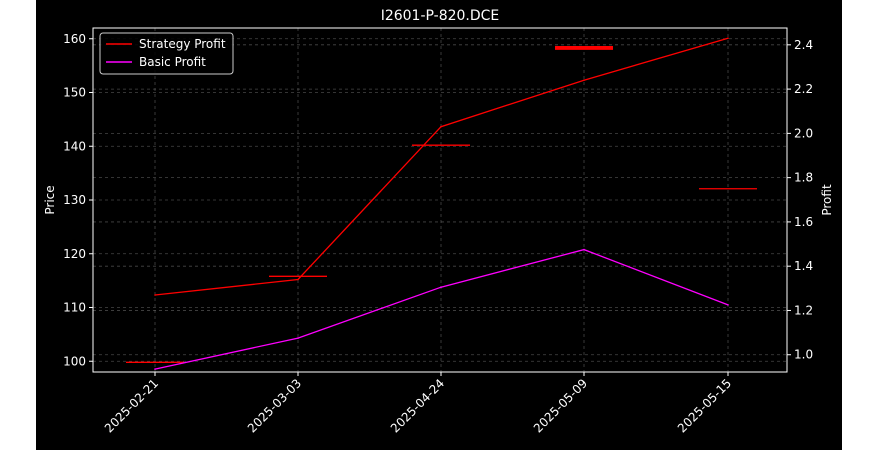 This screenshot has height=450, width=878. Describe the element at coordinates (803, 266) in the screenshot. I see `y-tick-label-right: 1.4` at that location.